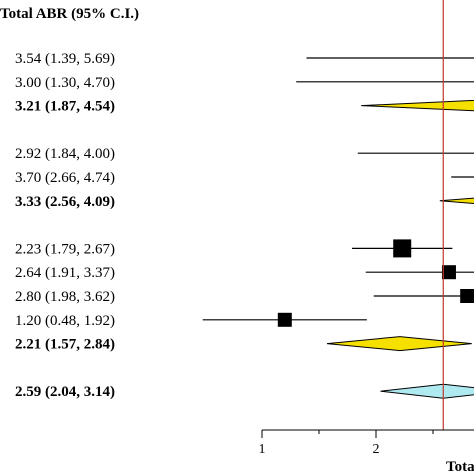  What do you see at coordinates (65, 83) in the screenshot?
I see `estimate-label: 3.00 (1.30, 4.70)` at bounding box center [65, 83].